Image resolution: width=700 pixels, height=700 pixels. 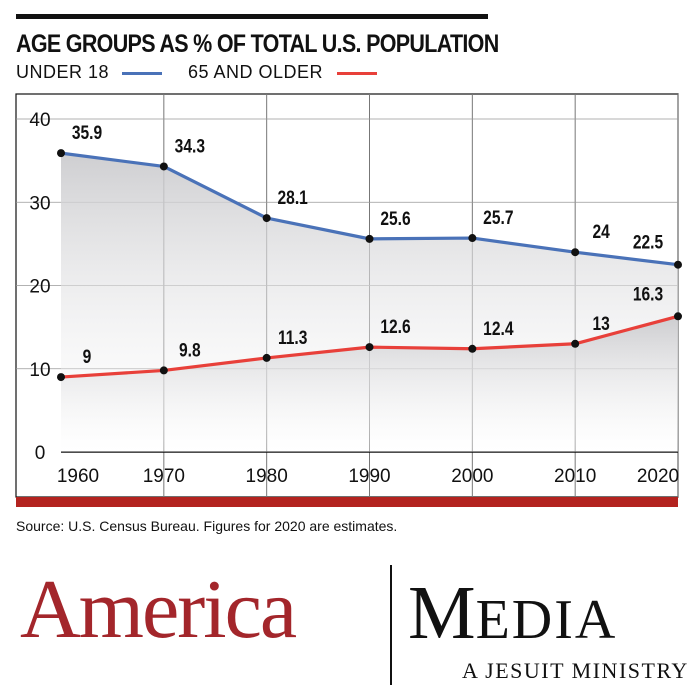 What do you see at coordinates (164, 476) in the screenshot?
I see `x-tick-1970: 1970` at bounding box center [164, 476].